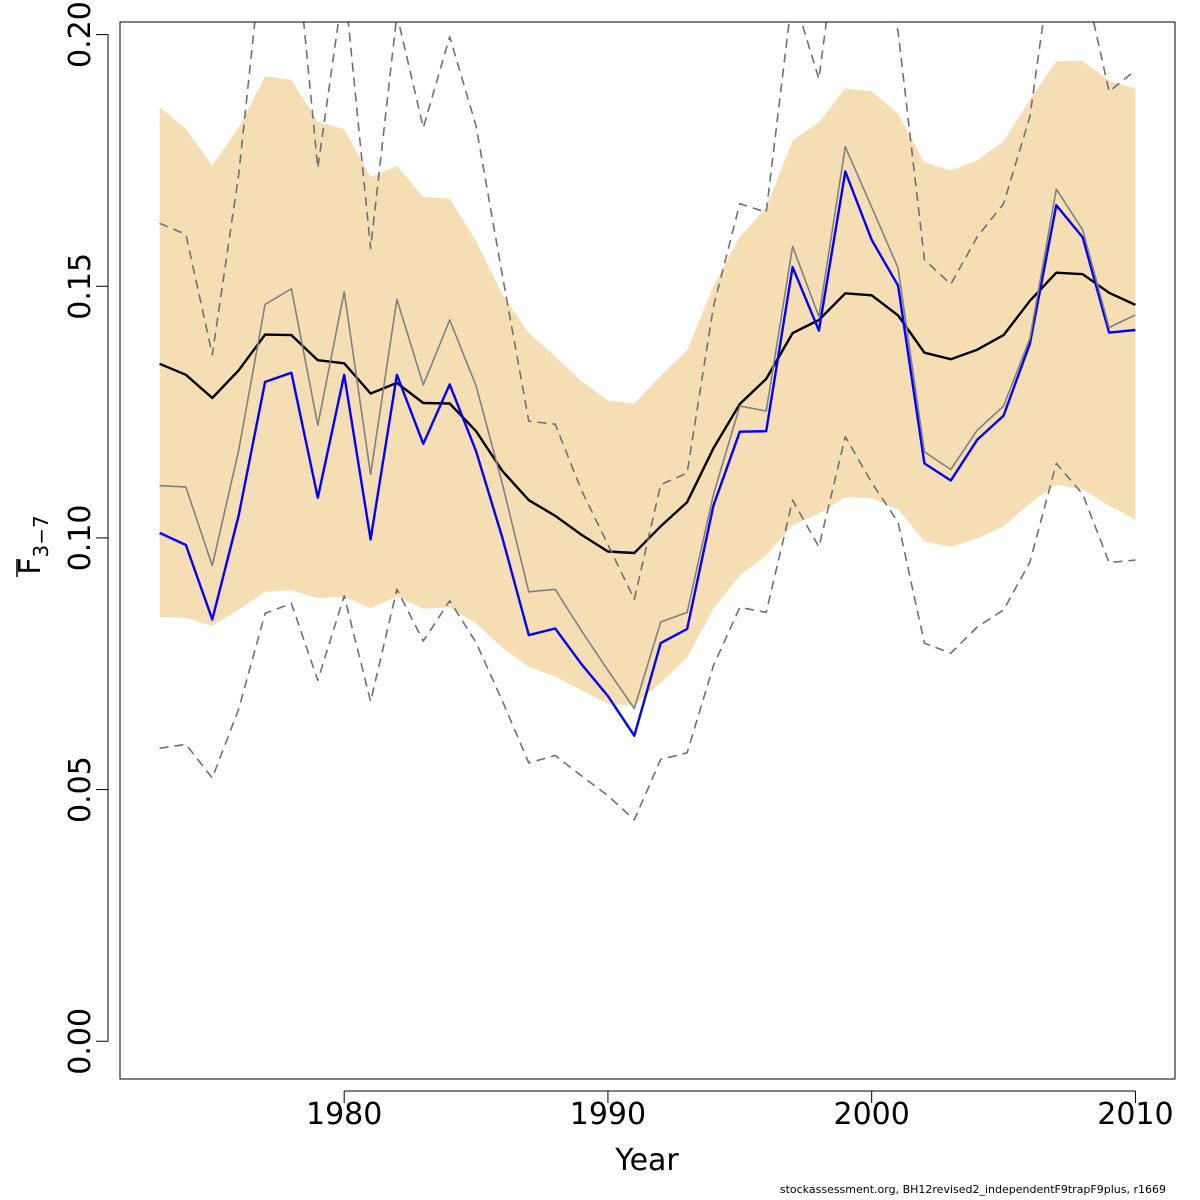 The image size is (1200, 1200). What do you see at coordinates (80, 1041) in the screenshot?
I see `y-tick-label: 0.00` at bounding box center [80, 1041].